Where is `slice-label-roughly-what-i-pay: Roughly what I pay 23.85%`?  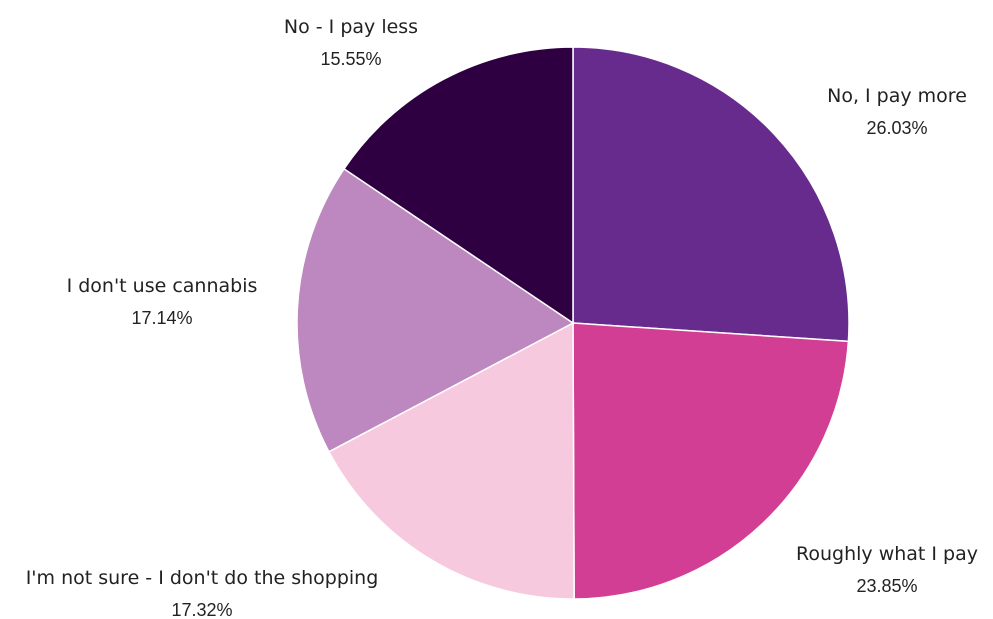 slice-label-roughly-what-i-pay: Roughly what I pay 23.85% is located at coordinates (887, 570).